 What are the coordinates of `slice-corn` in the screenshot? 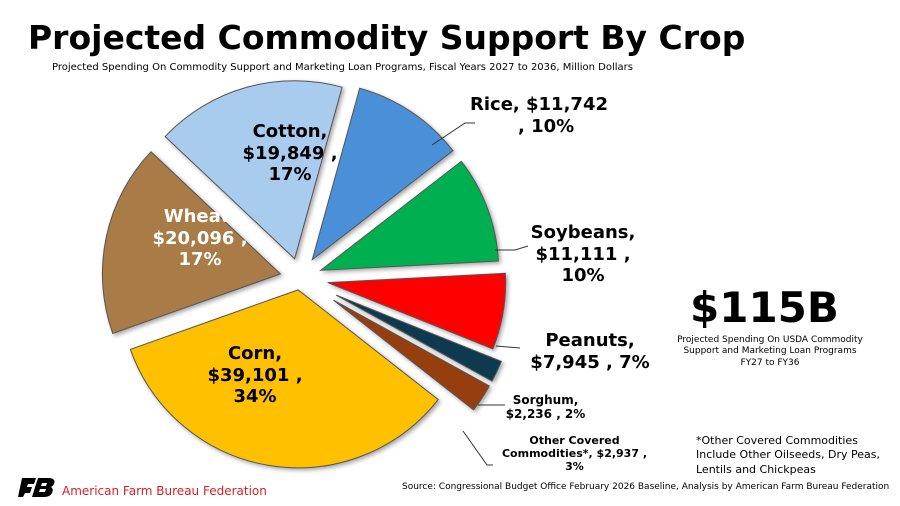 It's located at (284, 379).